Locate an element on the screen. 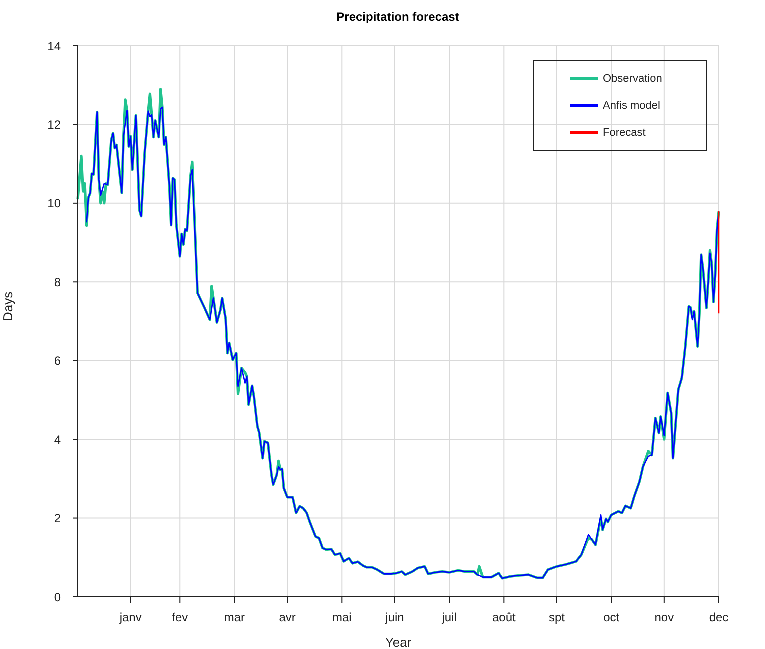 This screenshot has width=765, height=649. y-tick-label: 14 is located at coordinates (55, 46).